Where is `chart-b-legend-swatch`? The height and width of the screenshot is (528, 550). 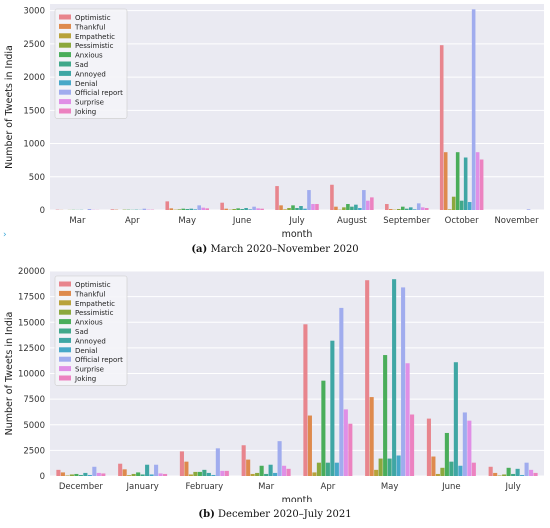
chart-b-legend-swatch is located at coordinates (65, 340).